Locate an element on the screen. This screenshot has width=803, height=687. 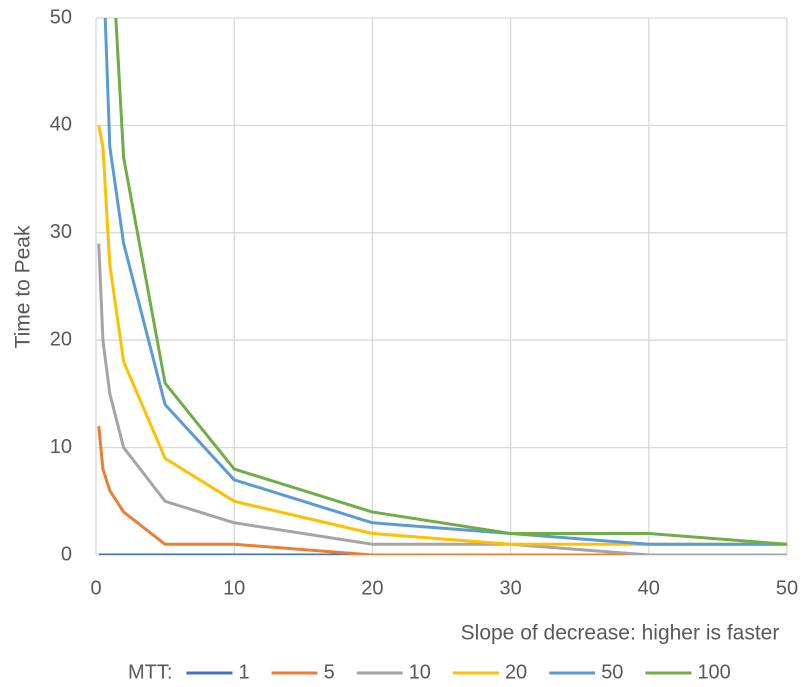
x-tick-label: 0 is located at coordinates (95, 588).